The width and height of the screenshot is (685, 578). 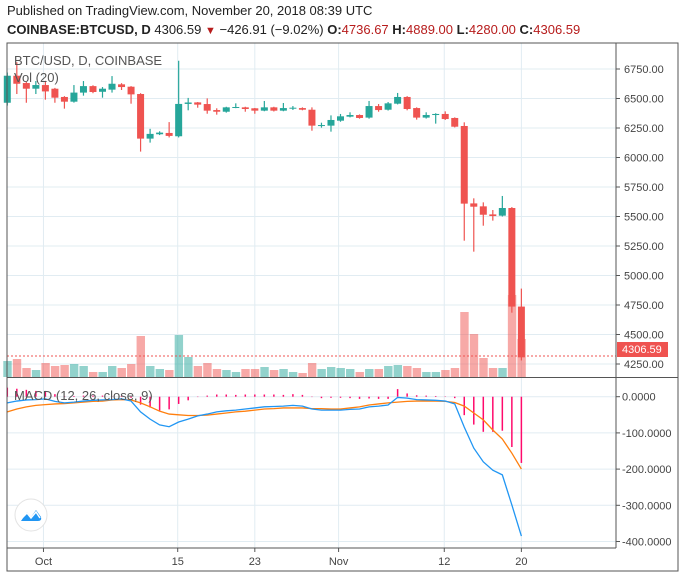 I want to click on price-tick-label: 5750.00, so click(x=644, y=188).